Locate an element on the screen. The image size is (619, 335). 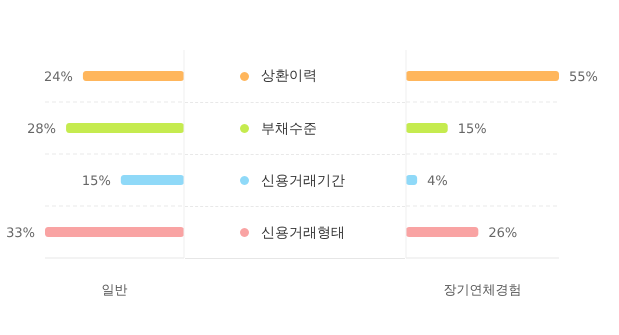
data-label: 24% is located at coordinates (58, 77).